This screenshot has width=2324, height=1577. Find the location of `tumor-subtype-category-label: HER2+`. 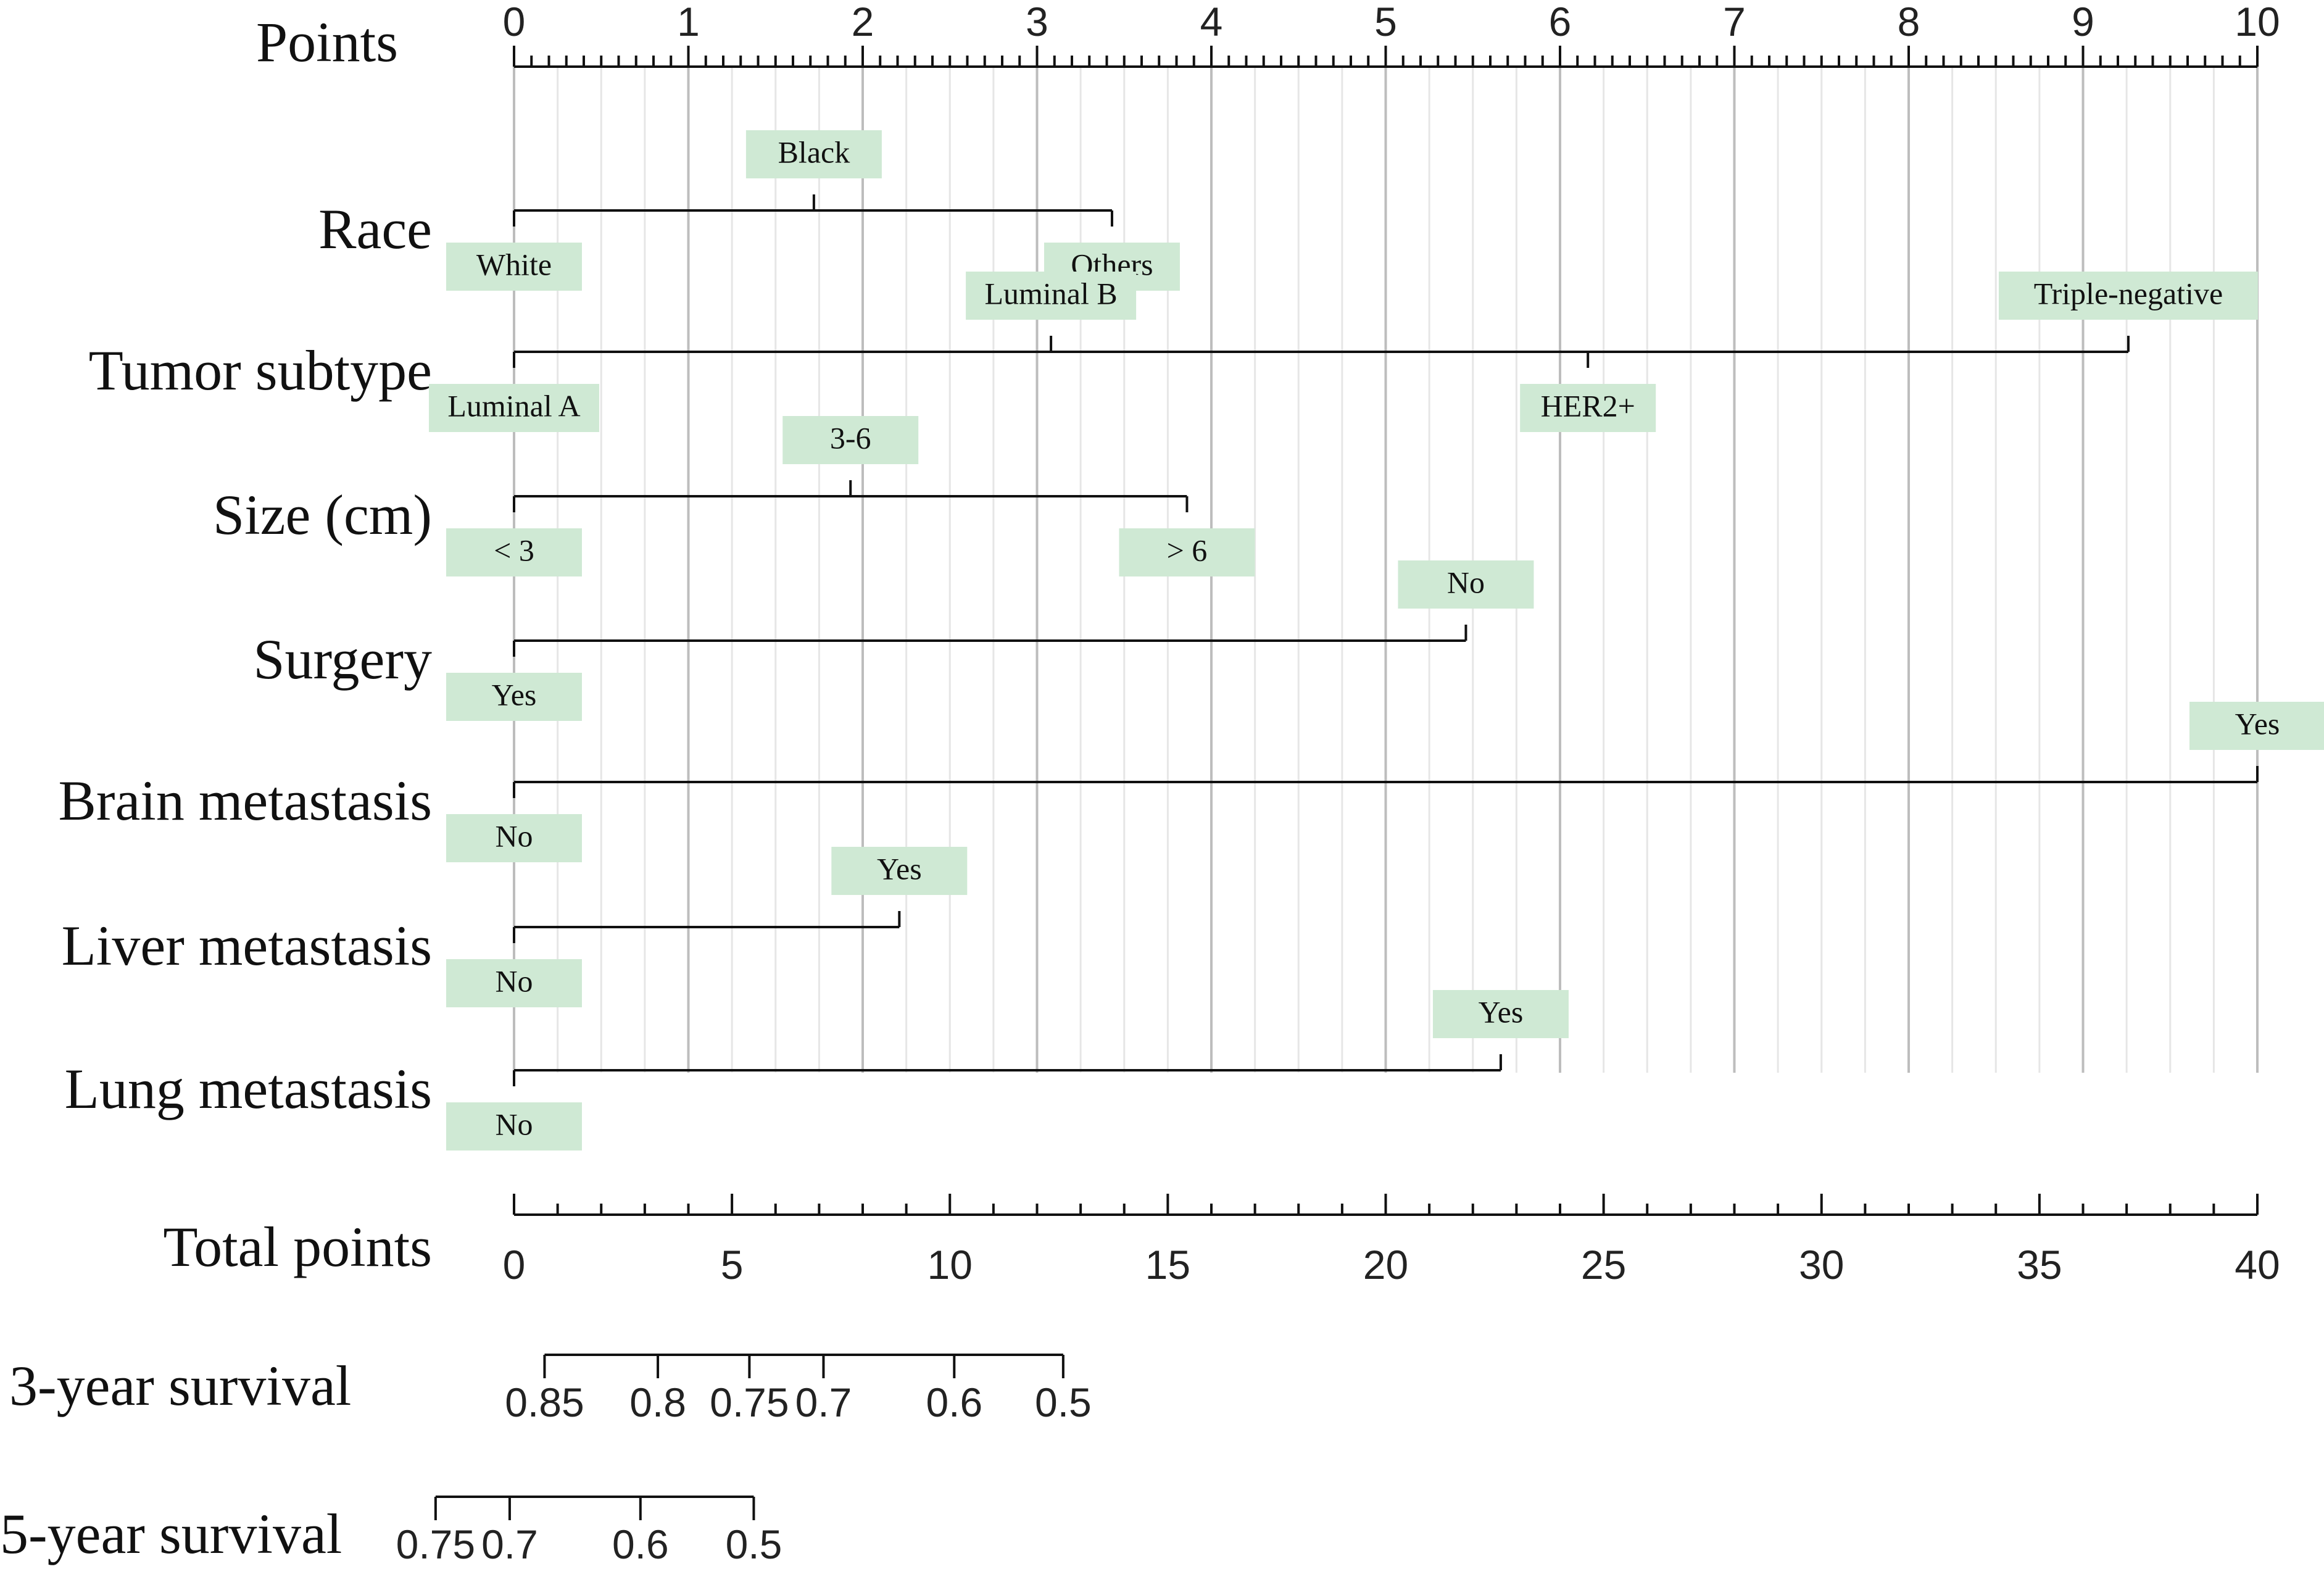

tumor-subtype-category-label: HER2+ is located at coordinates (1588, 405).